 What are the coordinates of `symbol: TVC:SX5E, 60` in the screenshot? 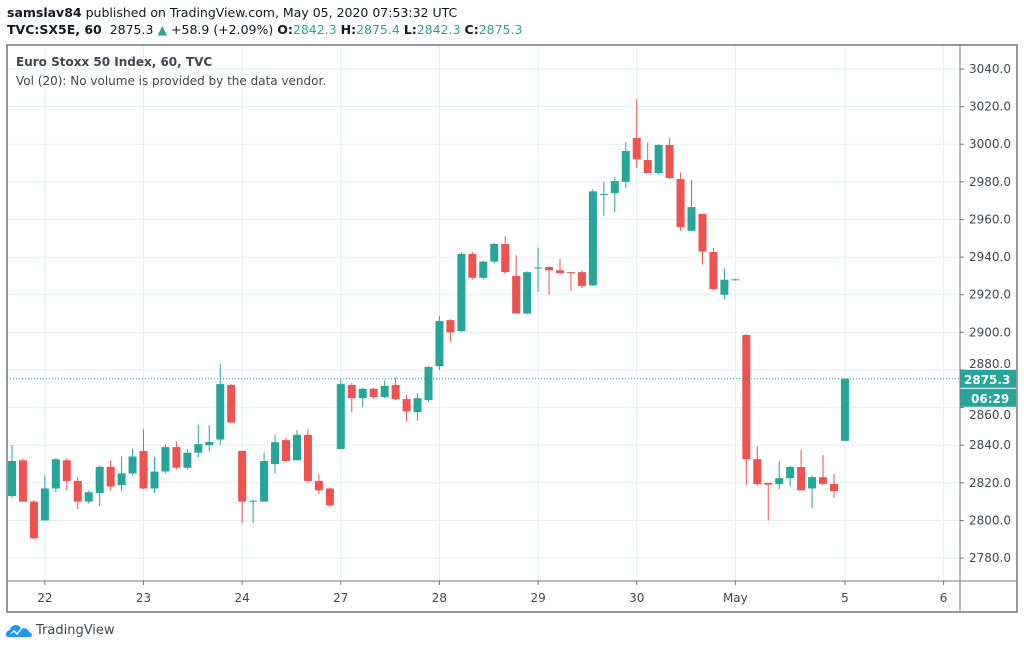 It's located at (54, 29).